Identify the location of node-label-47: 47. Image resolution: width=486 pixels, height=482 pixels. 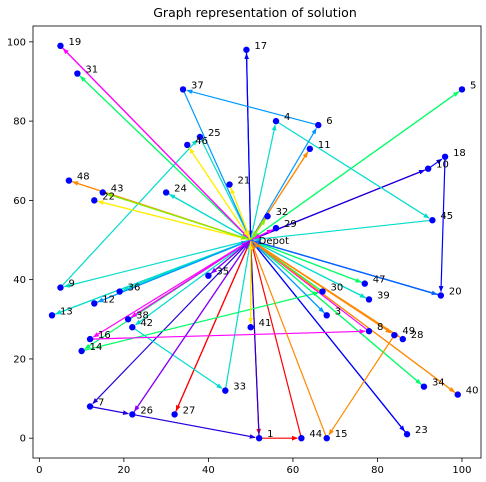
(379, 280).